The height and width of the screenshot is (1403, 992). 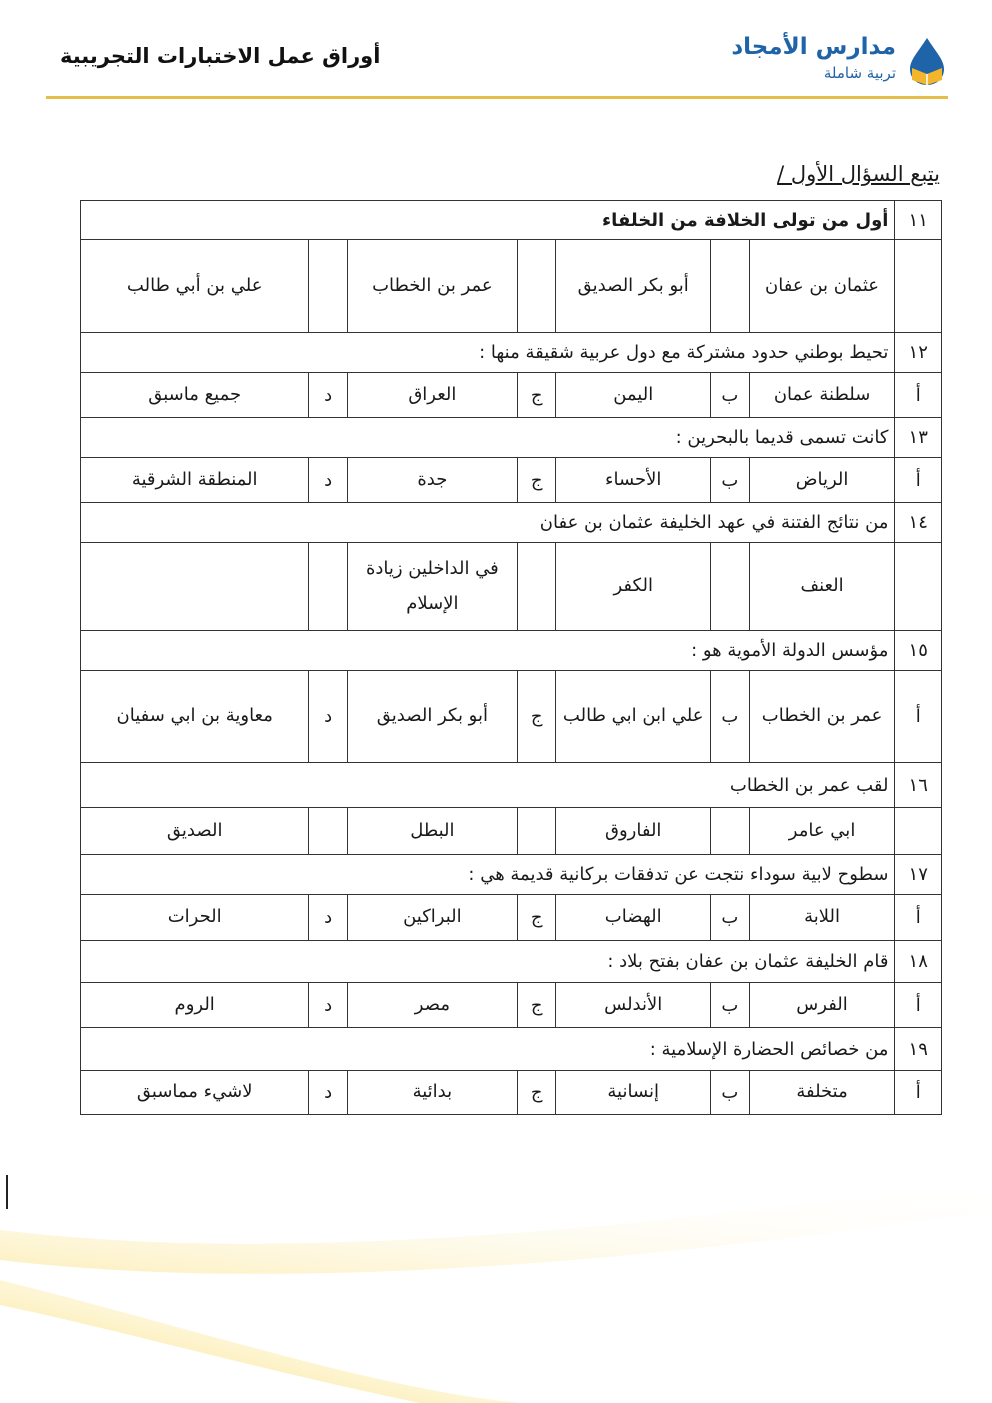 What do you see at coordinates (194, 1092) in the screenshot?
I see `answer-option: لاشيء مماسبق` at bounding box center [194, 1092].